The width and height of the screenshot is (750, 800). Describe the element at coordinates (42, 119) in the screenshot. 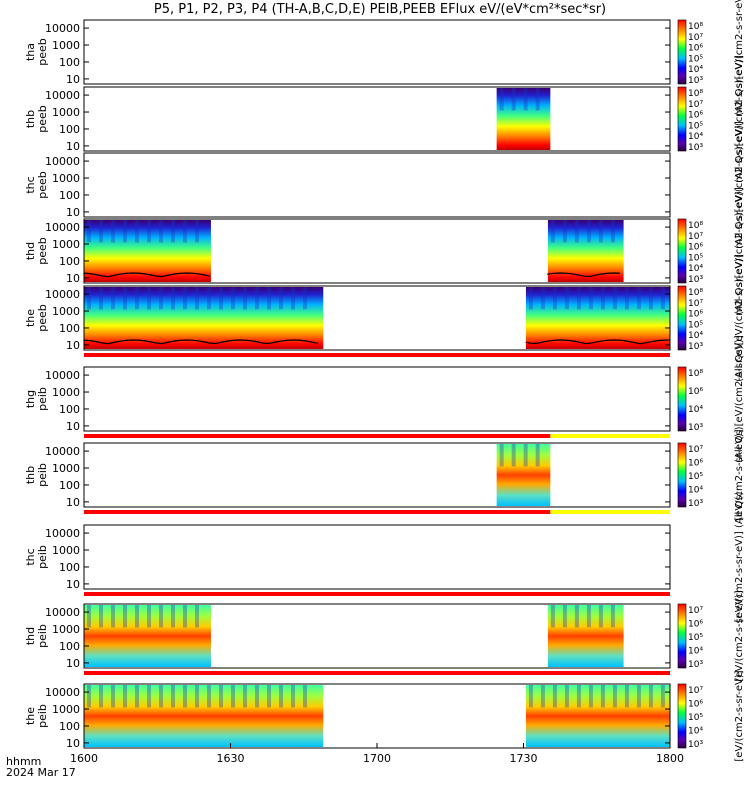

I see `y-axis-label: peeb` at that location.